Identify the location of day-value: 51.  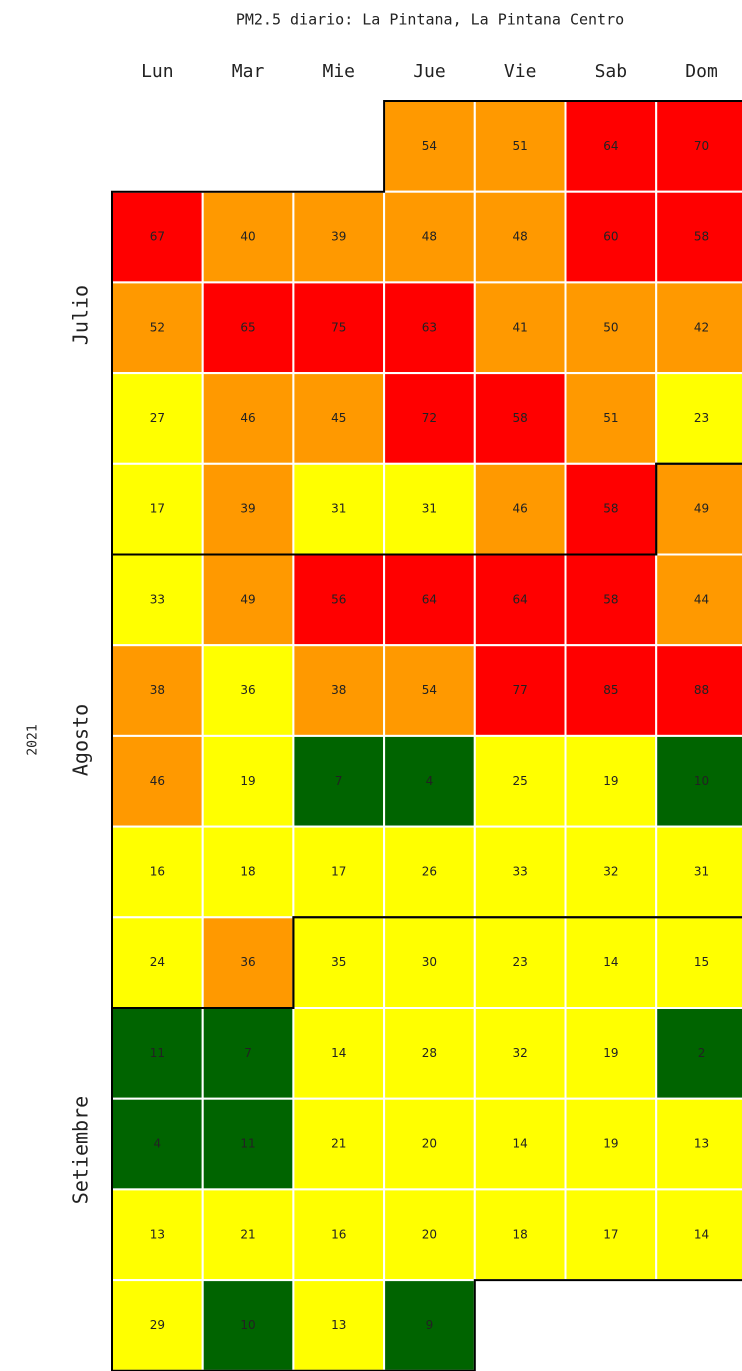
(610, 418).